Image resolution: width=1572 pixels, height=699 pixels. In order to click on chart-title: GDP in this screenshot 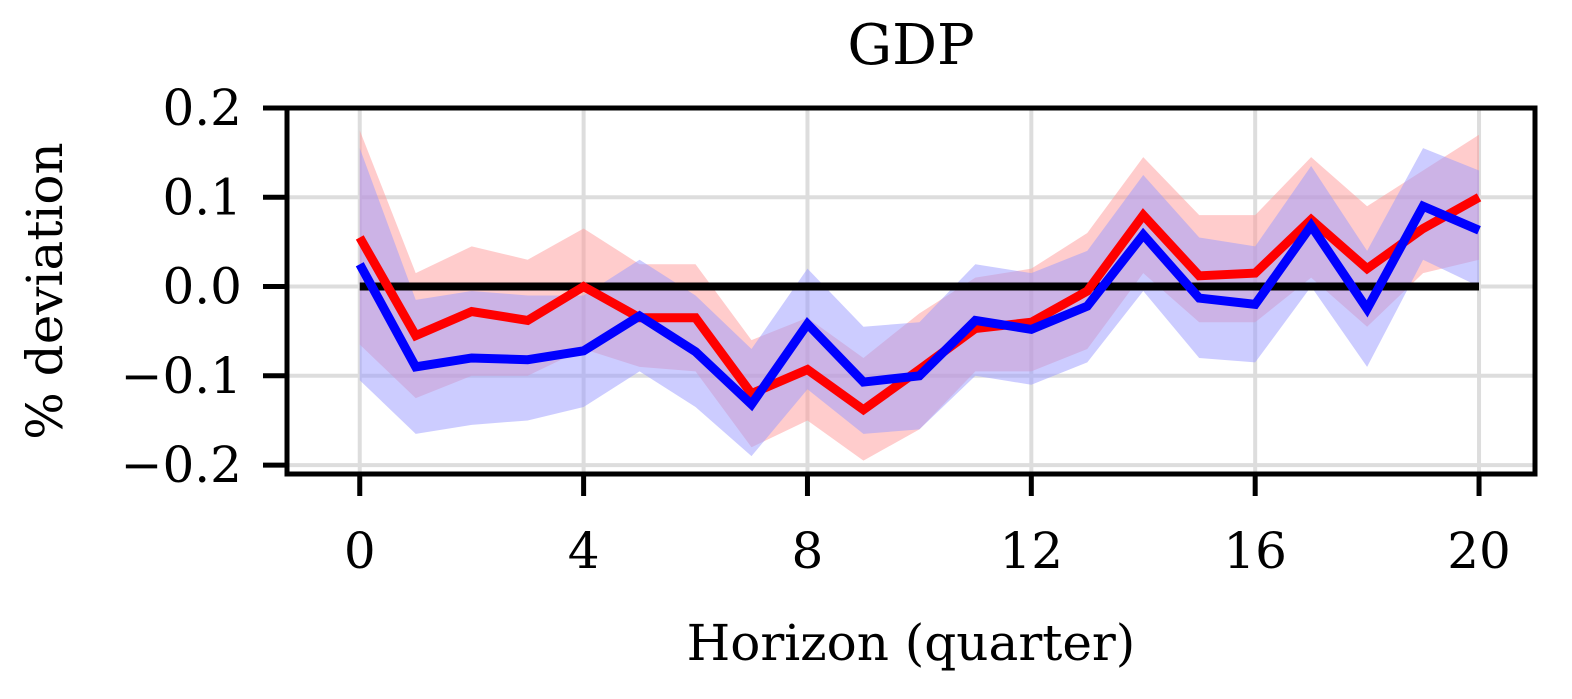, I will do `click(910, 45)`.